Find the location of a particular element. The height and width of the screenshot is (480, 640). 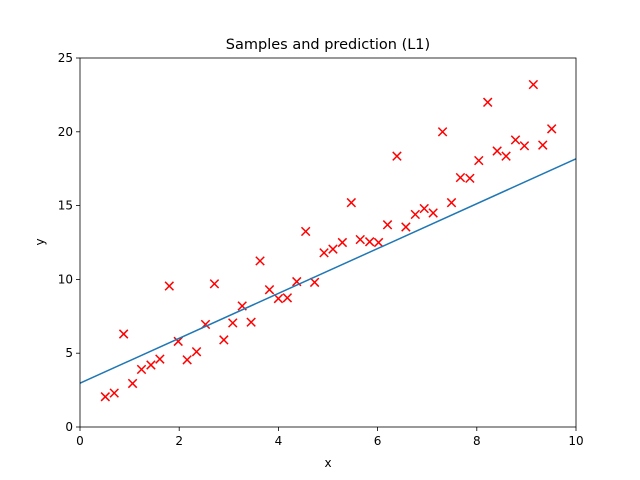

x-tick-label: 8 is located at coordinates (477, 441).